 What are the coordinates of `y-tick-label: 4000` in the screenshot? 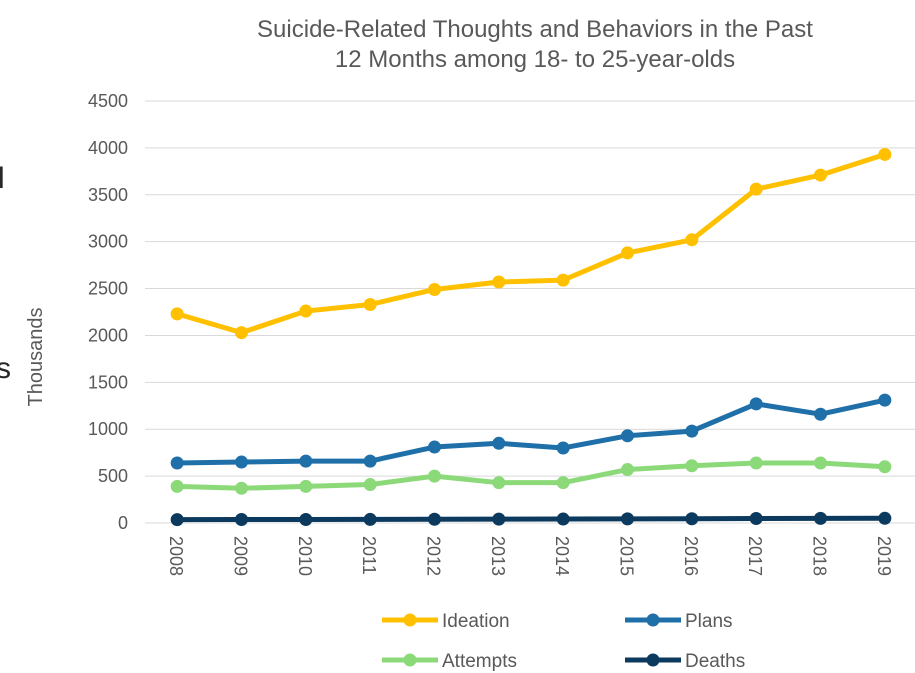 It's located at (108, 148).